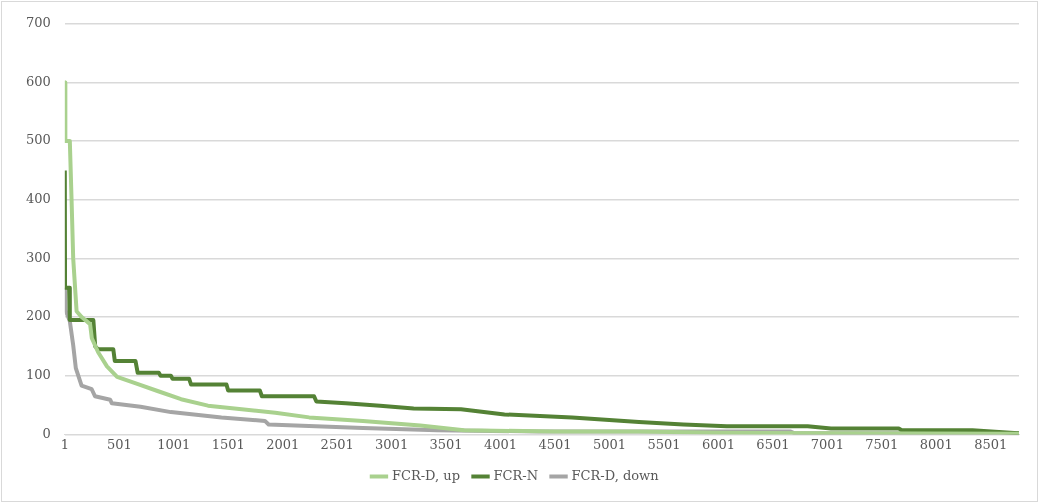 This screenshot has height=503, width=1039. Describe the element at coordinates (718, 444) in the screenshot. I see `x-tick-label: 6001` at that location.